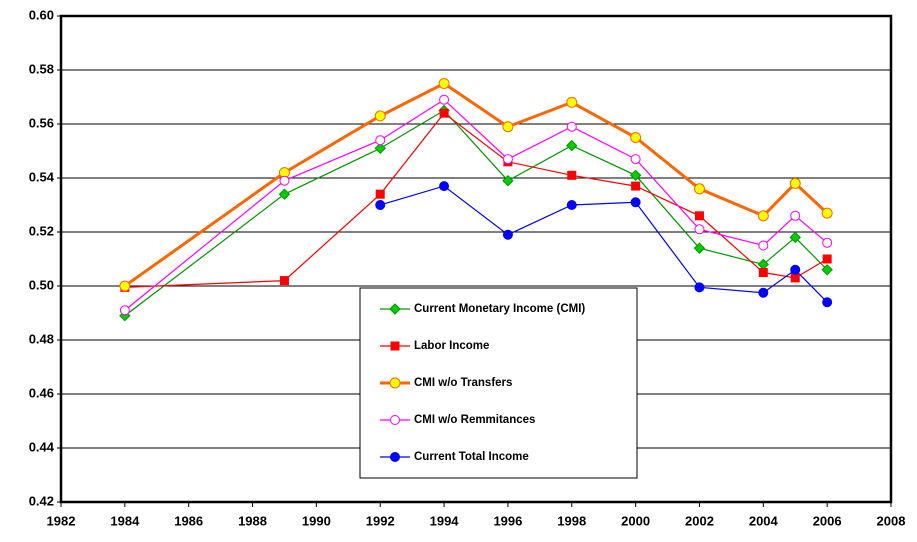  I want to click on x-tick-label: 2002, so click(699, 520).